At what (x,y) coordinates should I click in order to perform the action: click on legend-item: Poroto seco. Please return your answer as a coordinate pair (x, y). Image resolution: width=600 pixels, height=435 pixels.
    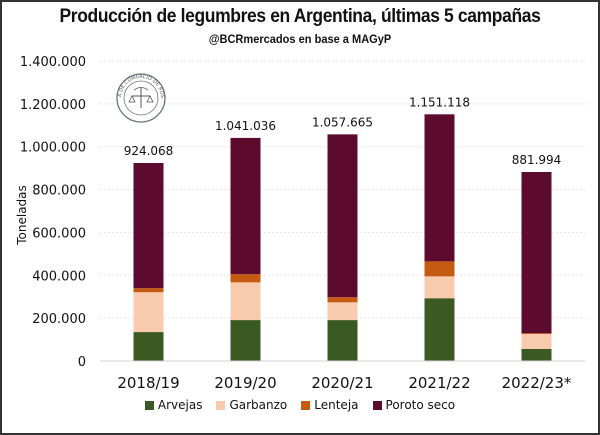
    Looking at the image, I should click on (414, 405).